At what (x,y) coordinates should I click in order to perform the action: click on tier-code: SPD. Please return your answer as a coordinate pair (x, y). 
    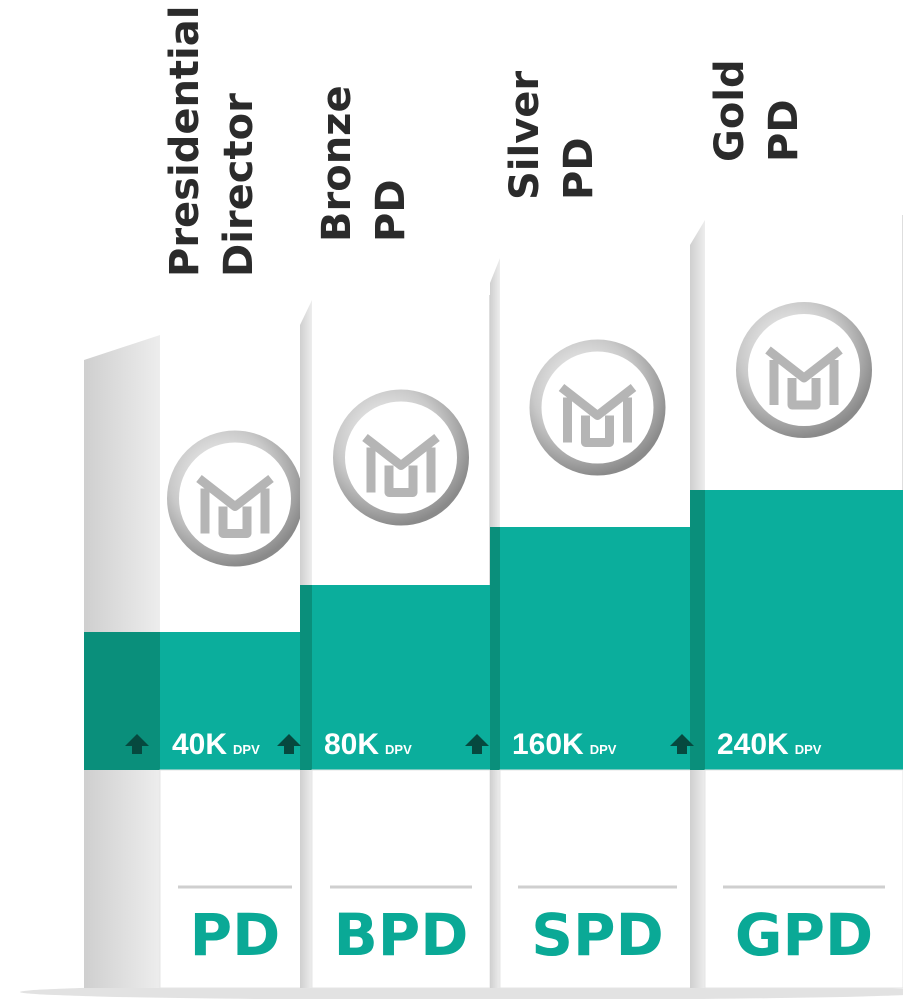
    Looking at the image, I should click on (597, 935).